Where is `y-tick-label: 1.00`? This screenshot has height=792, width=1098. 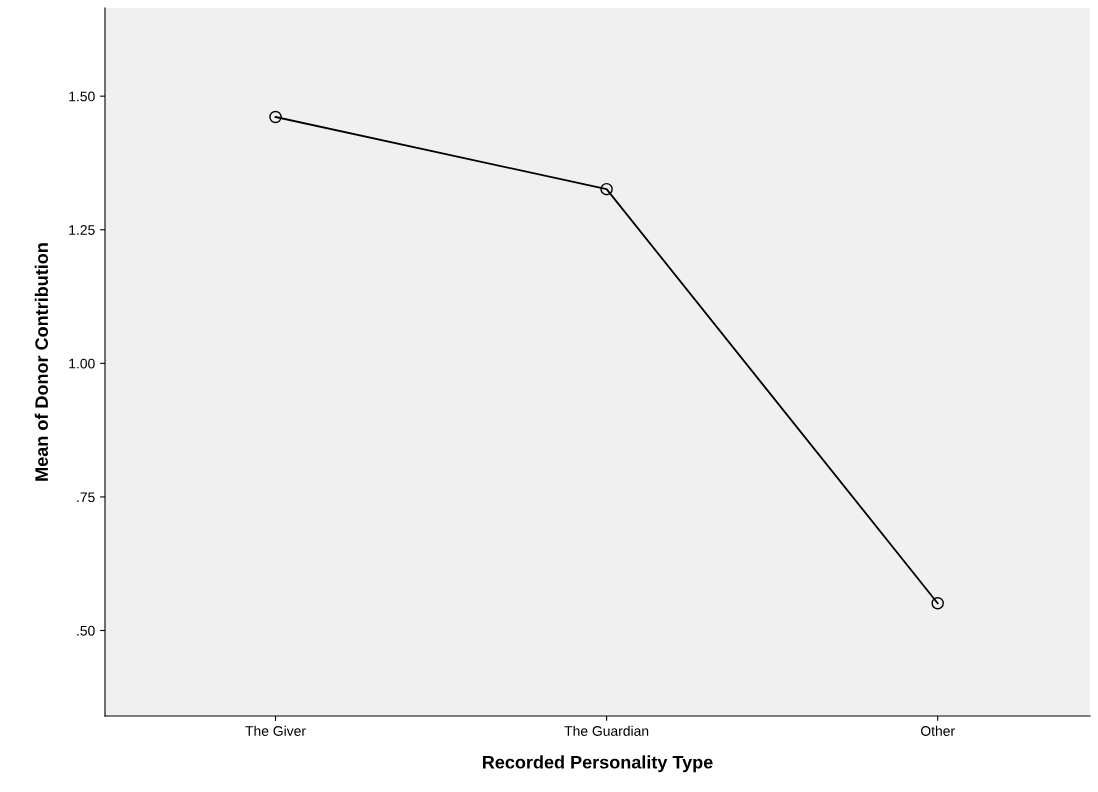 y-tick-label: 1.00 is located at coordinates (82, 363).